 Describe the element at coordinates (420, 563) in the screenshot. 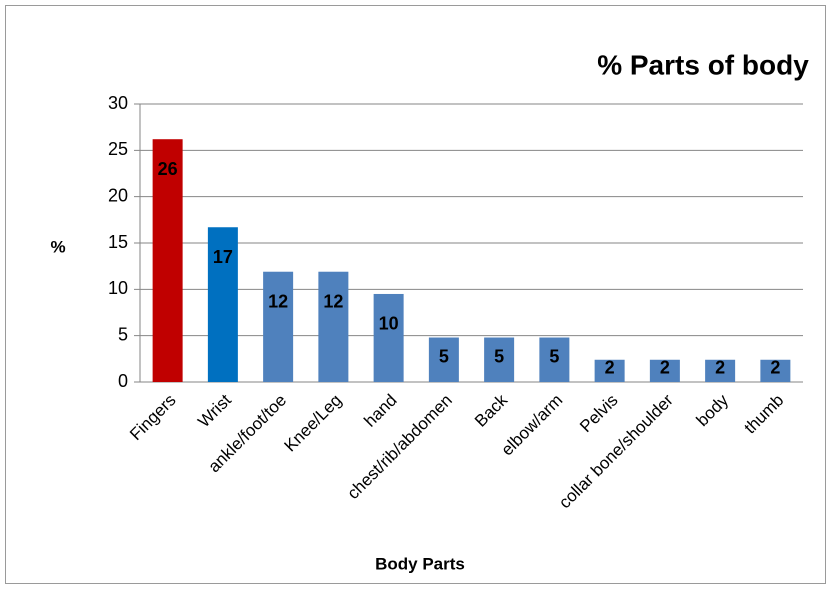

I see `x-axis-label: Body Parts` at that location.